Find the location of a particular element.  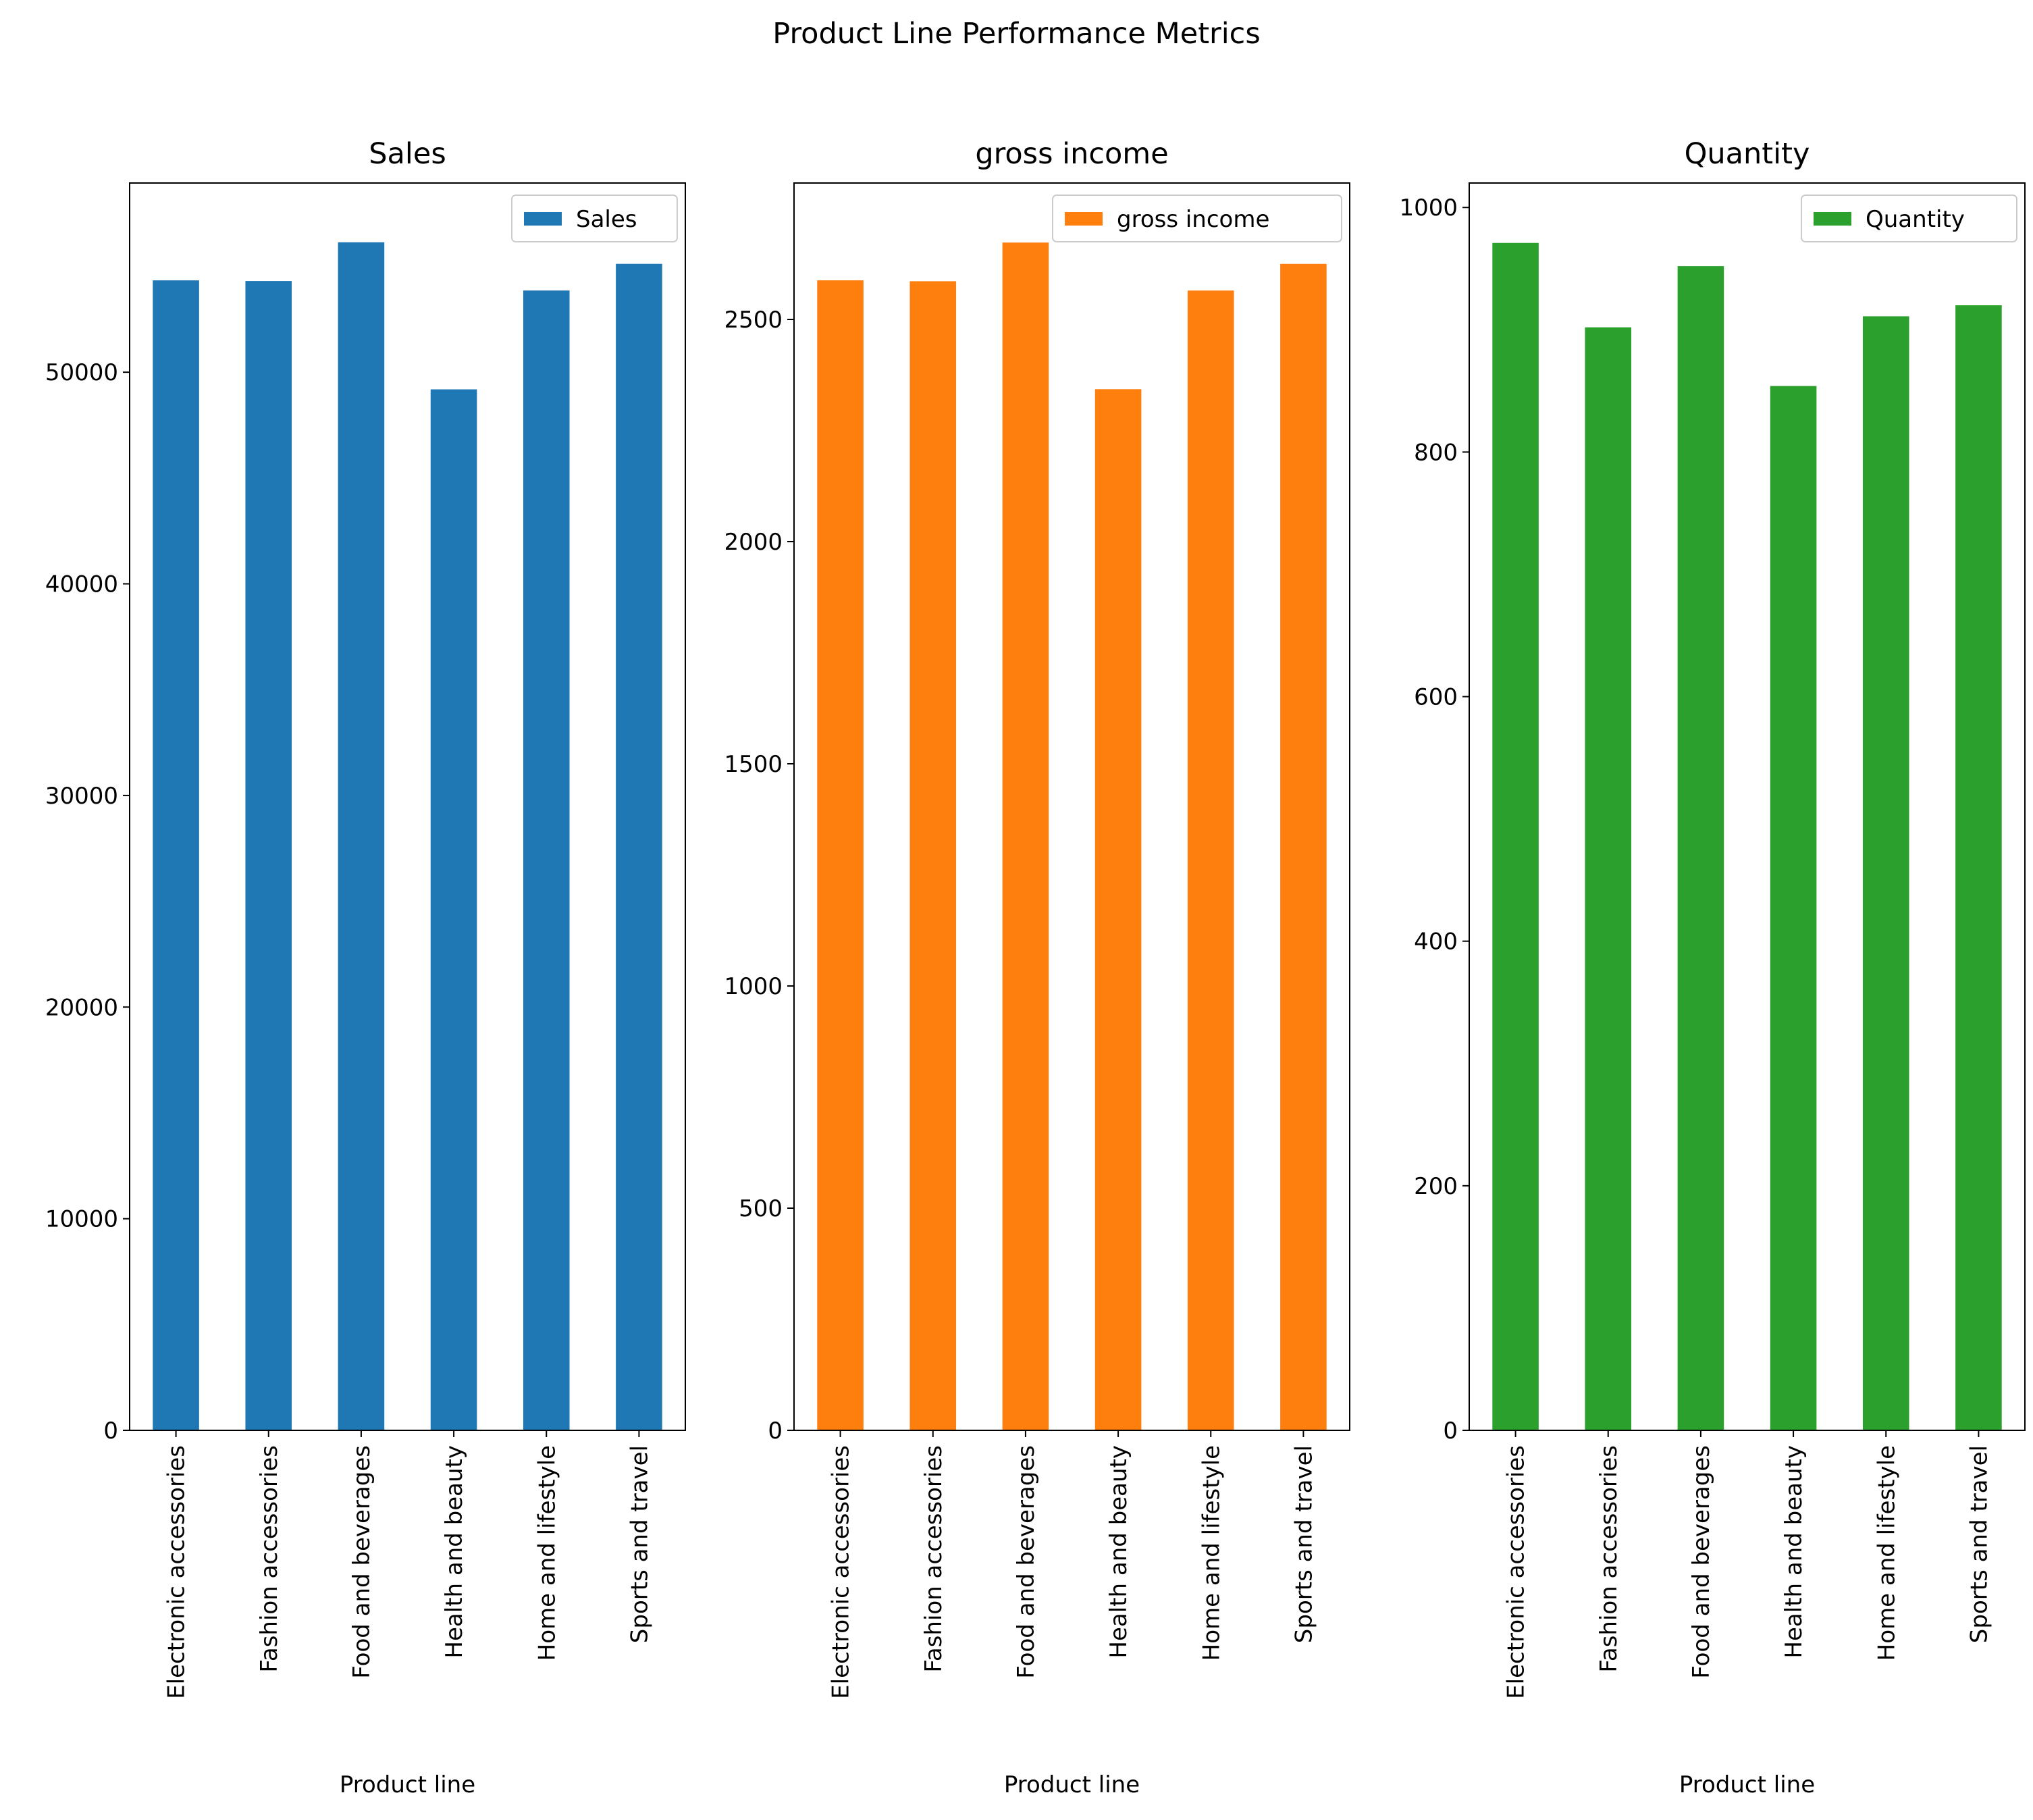

figure-title: Product Line Performance Metrics is located at coordinates (1016, 34).